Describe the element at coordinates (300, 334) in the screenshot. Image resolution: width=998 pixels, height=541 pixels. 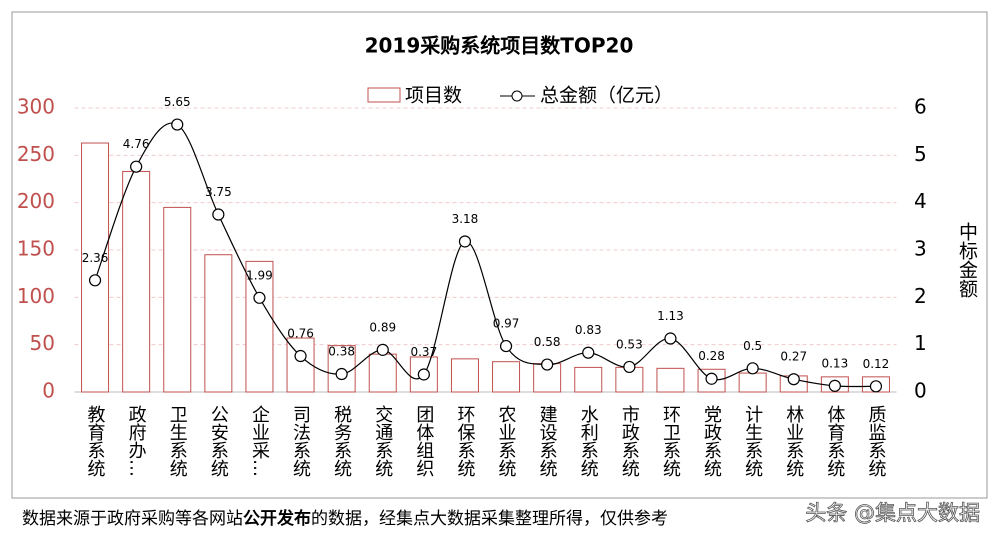
I see `data-label: 0.76` at that location.